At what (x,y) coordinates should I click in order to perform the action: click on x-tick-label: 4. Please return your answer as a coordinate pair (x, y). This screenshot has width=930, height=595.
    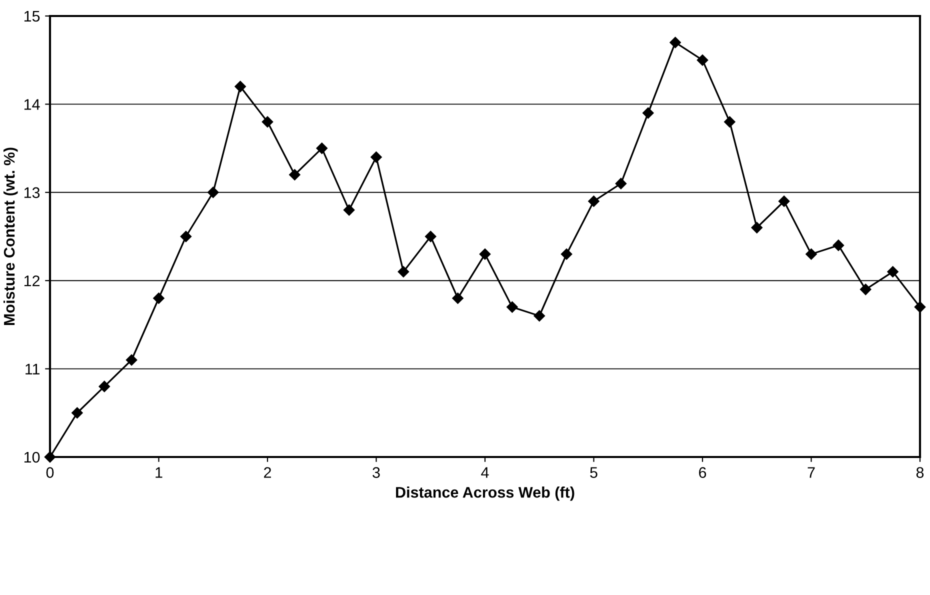
    Looking at the image, I should click on (485, 472).